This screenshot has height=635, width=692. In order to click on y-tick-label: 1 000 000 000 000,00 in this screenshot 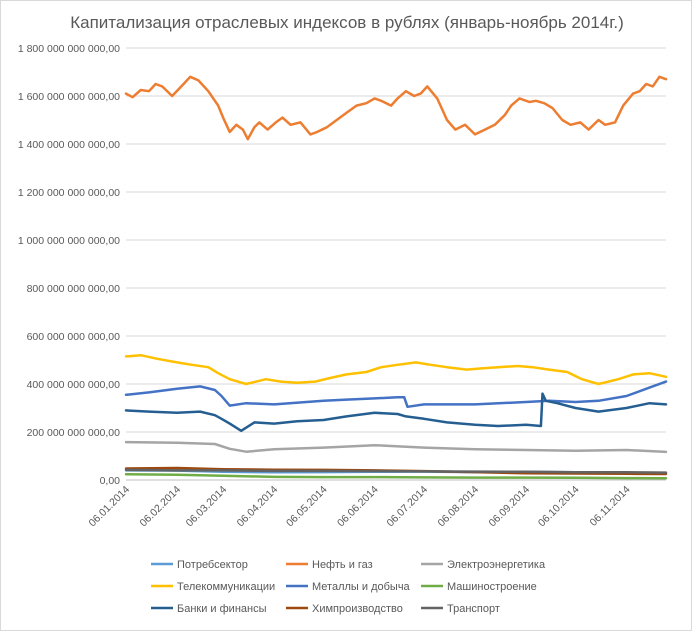, I will do `click(69, 241)`.